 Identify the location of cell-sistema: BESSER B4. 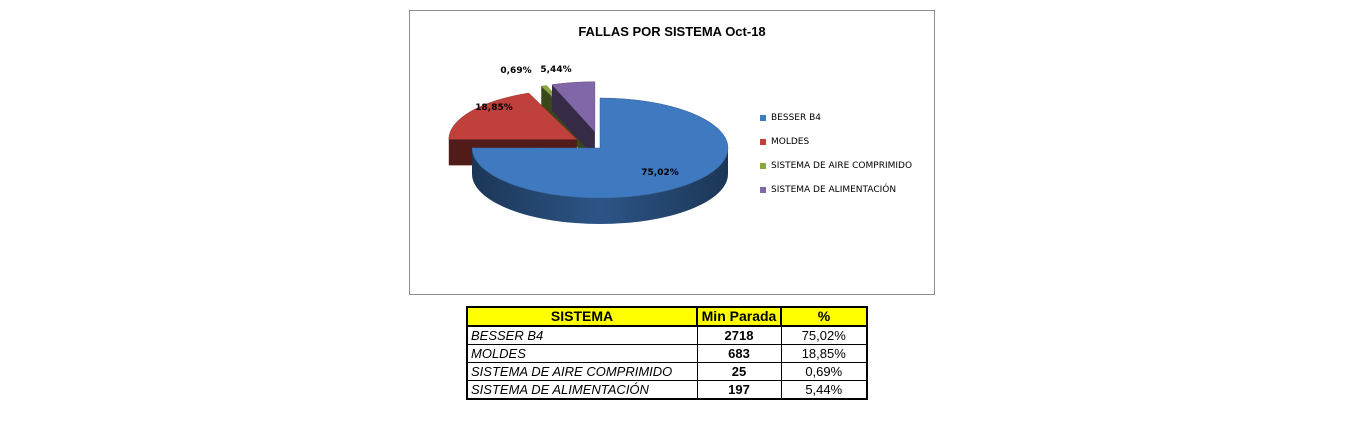
(582, 335).